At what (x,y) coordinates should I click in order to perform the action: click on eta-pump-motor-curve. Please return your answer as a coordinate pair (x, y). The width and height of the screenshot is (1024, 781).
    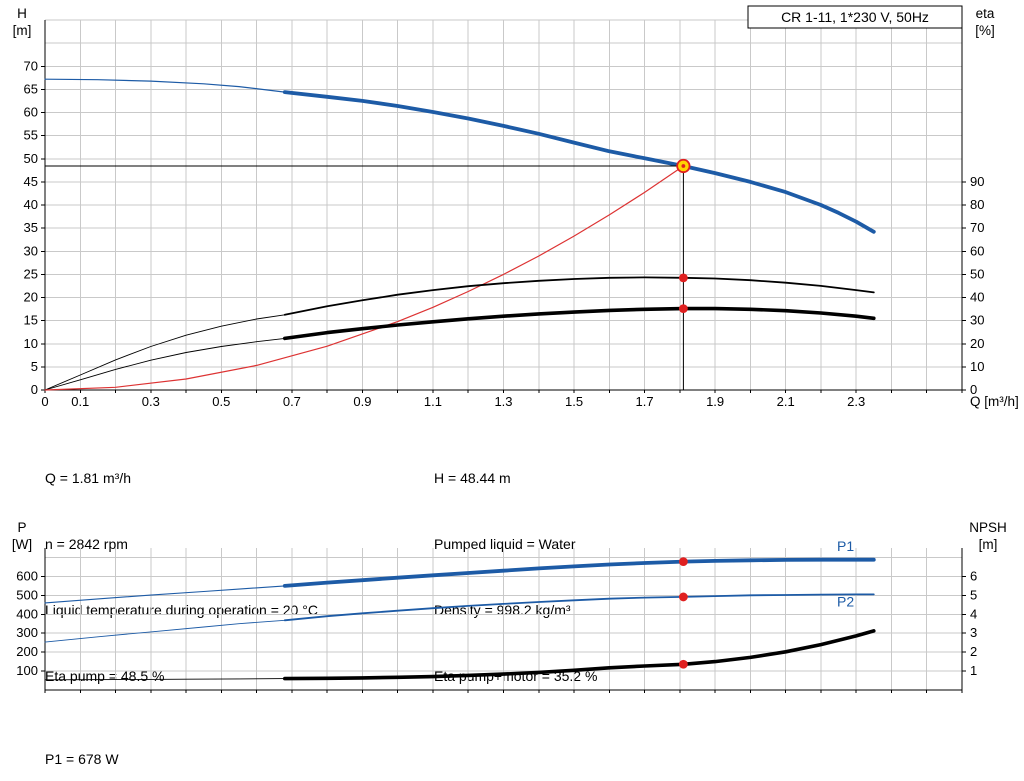
    Looking at the image, I should click on (579, 323).